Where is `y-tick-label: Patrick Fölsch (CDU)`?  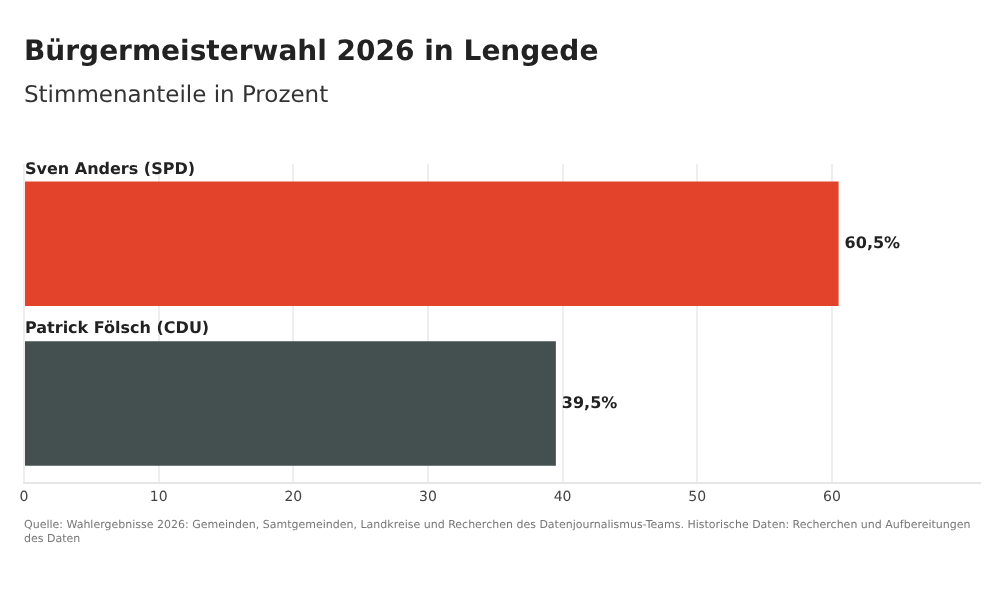 y-tick-label: Patrick Fölsch (CDU) is located at coordinates (117, 328).